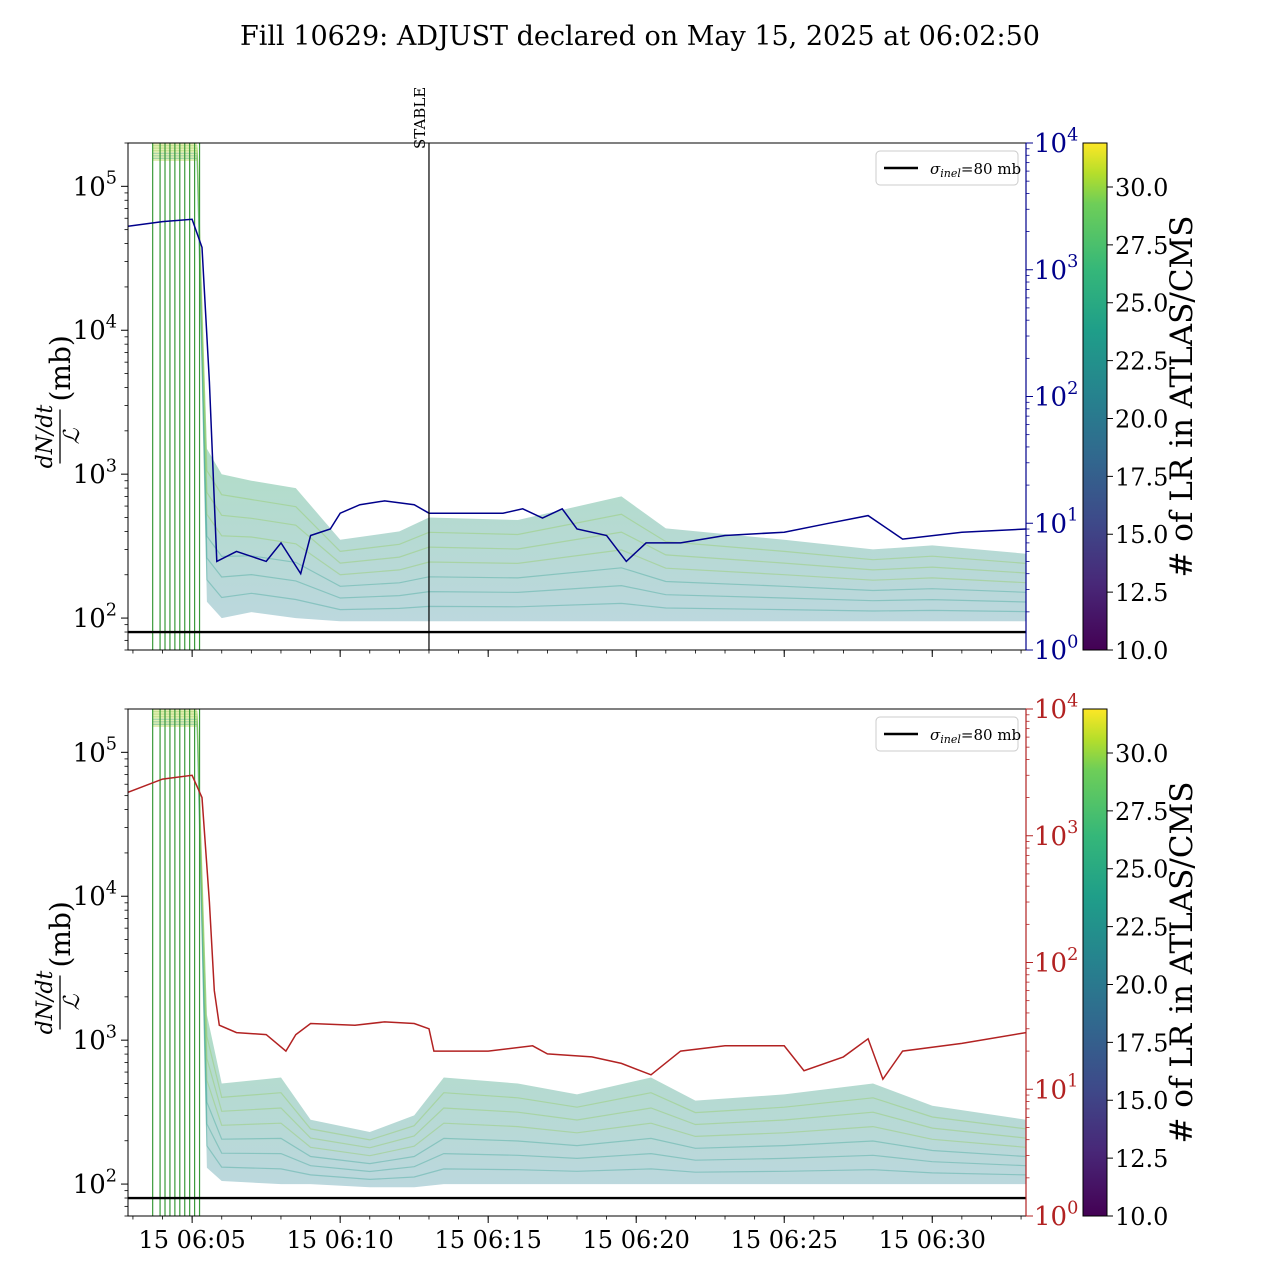 The width and height of the screenshot is (1280, 1280). Describe the element at coordinates (488, 1240) in the screenshot. I see `x-tick-label: 15 06:15` at that location.